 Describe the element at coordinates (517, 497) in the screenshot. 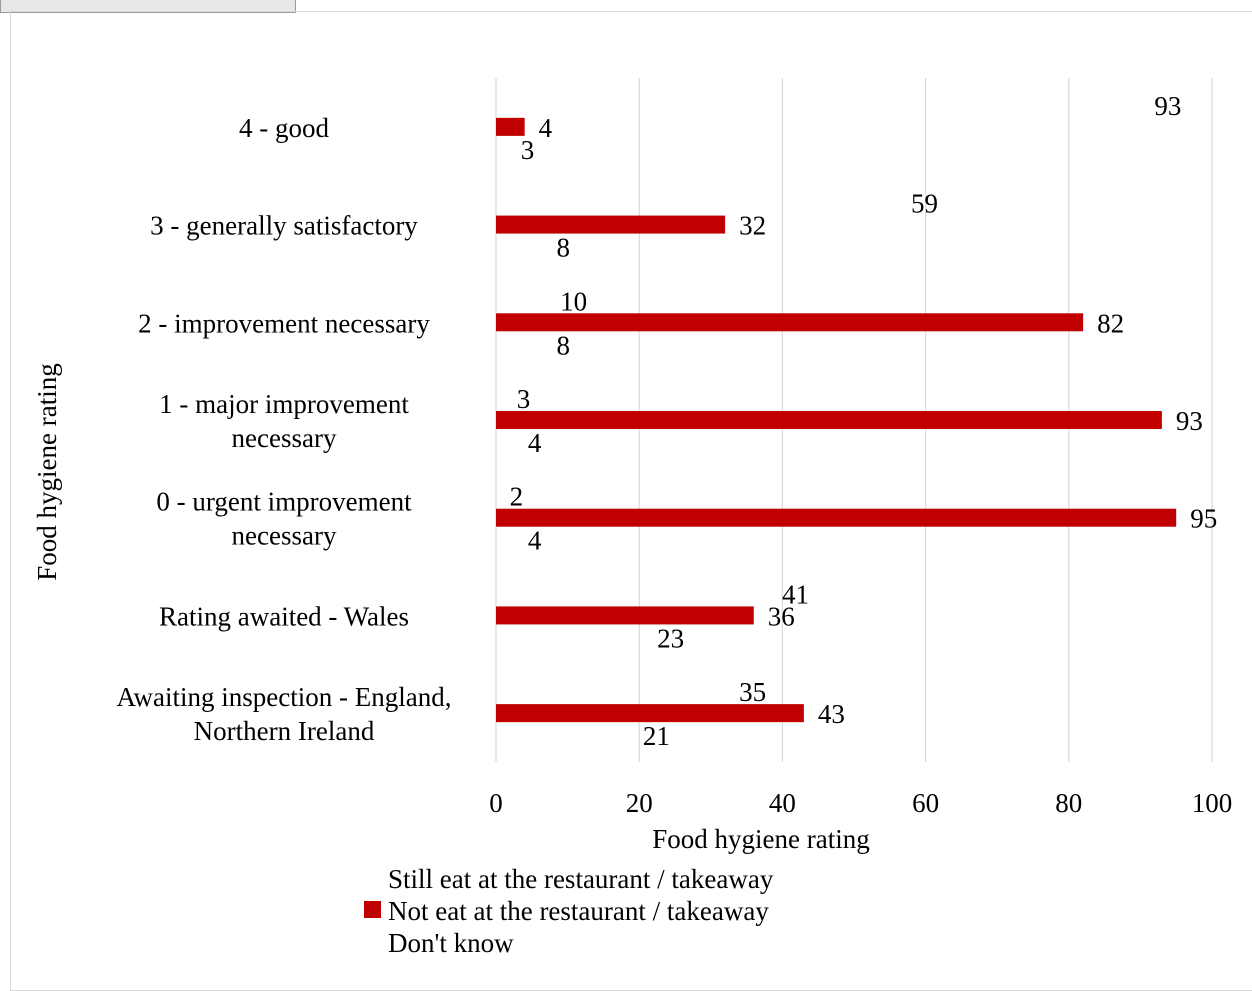

I see `data-label-still-eat: 2` at that location.